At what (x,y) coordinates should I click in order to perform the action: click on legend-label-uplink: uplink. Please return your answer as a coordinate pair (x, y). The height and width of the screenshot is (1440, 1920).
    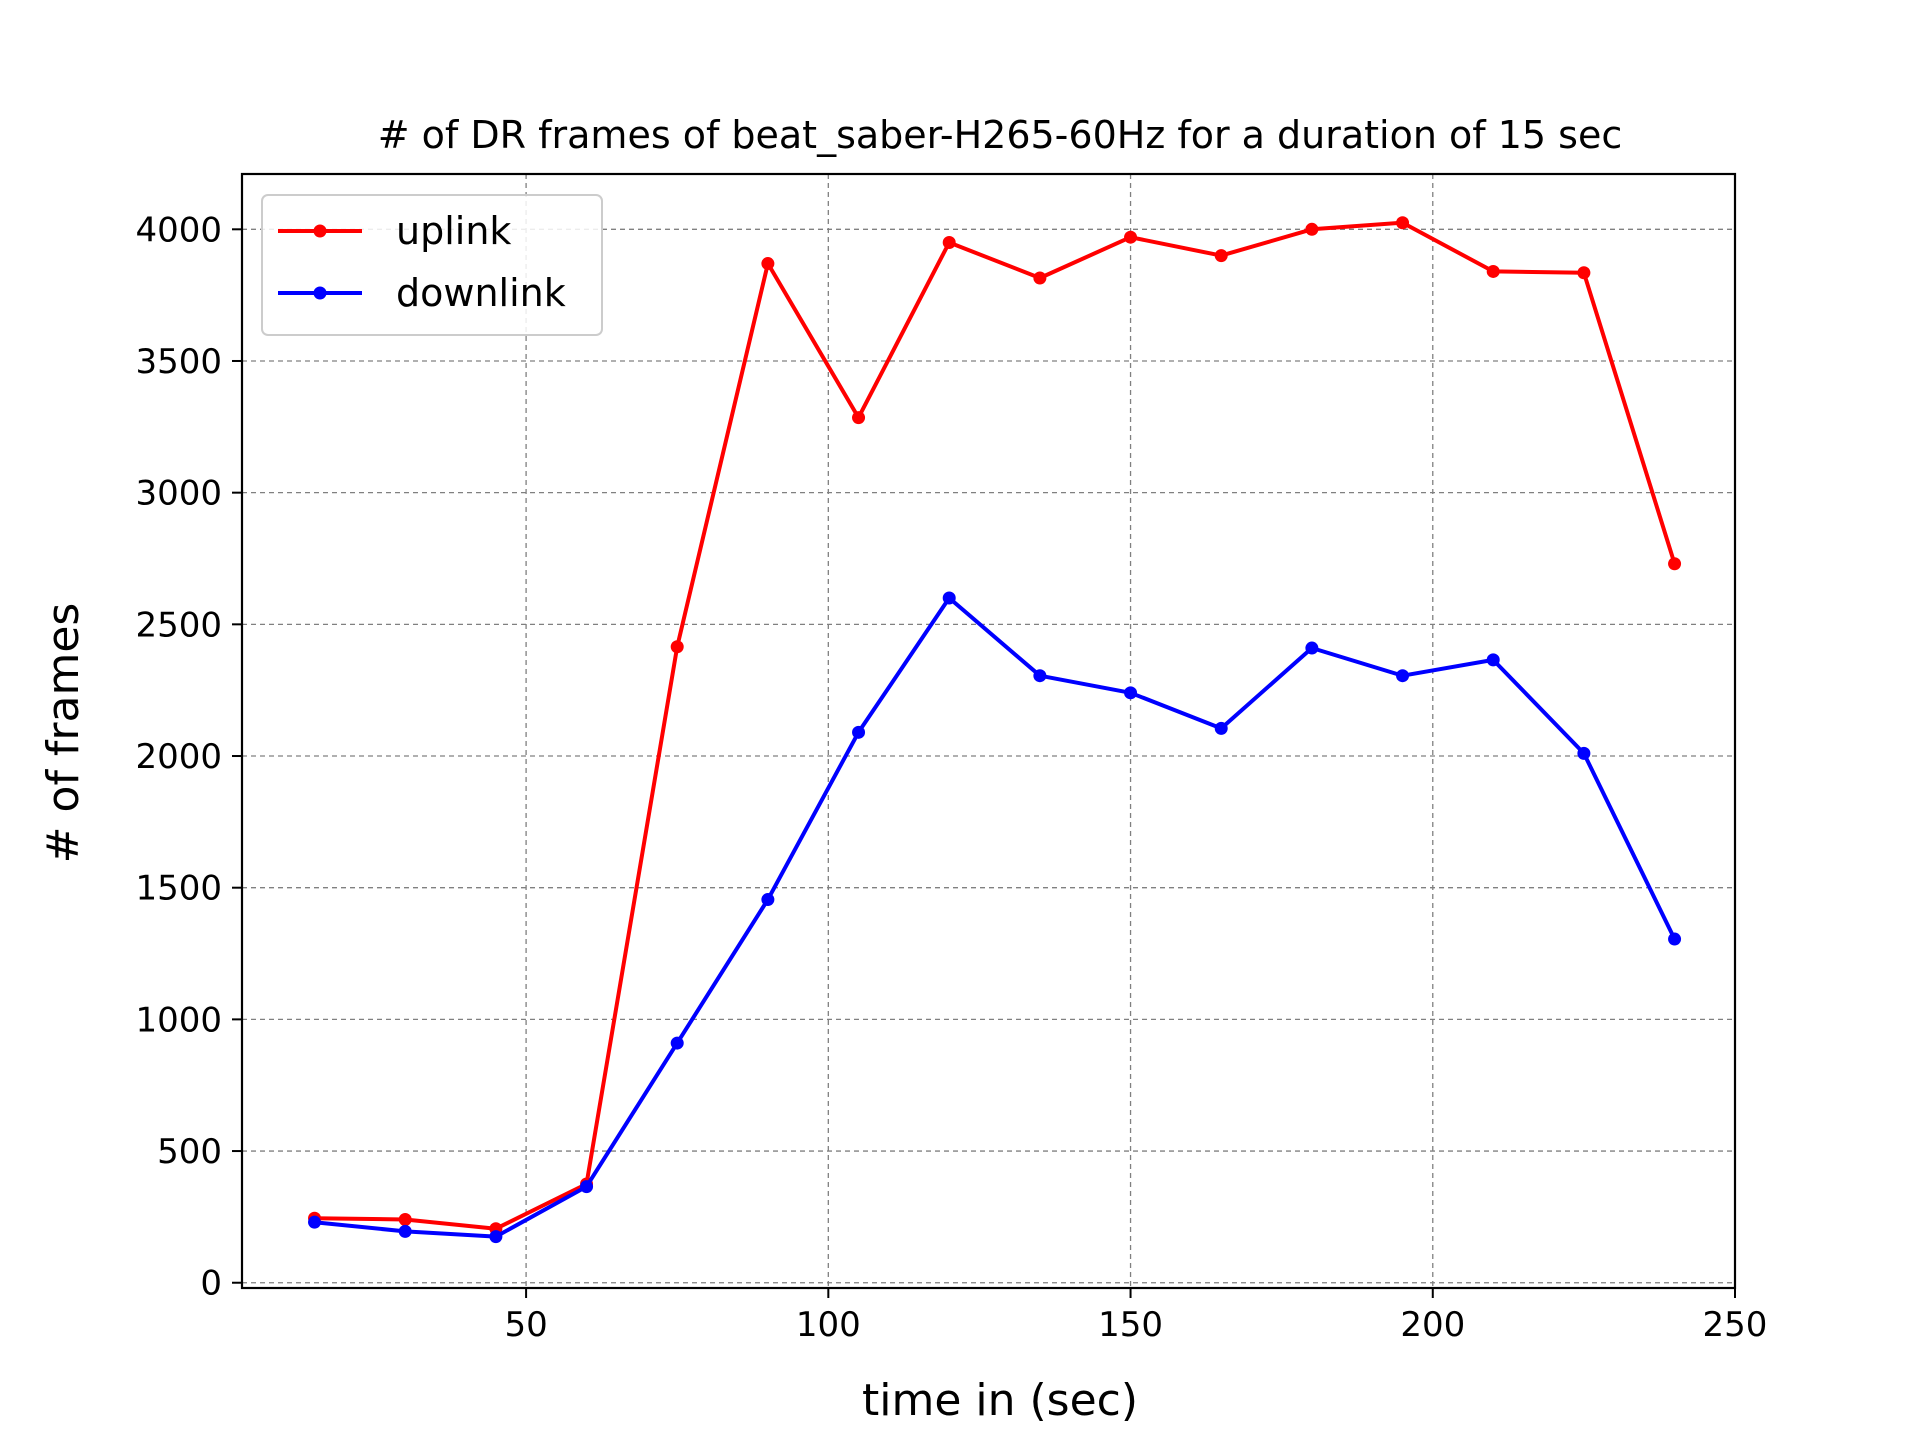
    Looking at the image, I should click on (453, 231).